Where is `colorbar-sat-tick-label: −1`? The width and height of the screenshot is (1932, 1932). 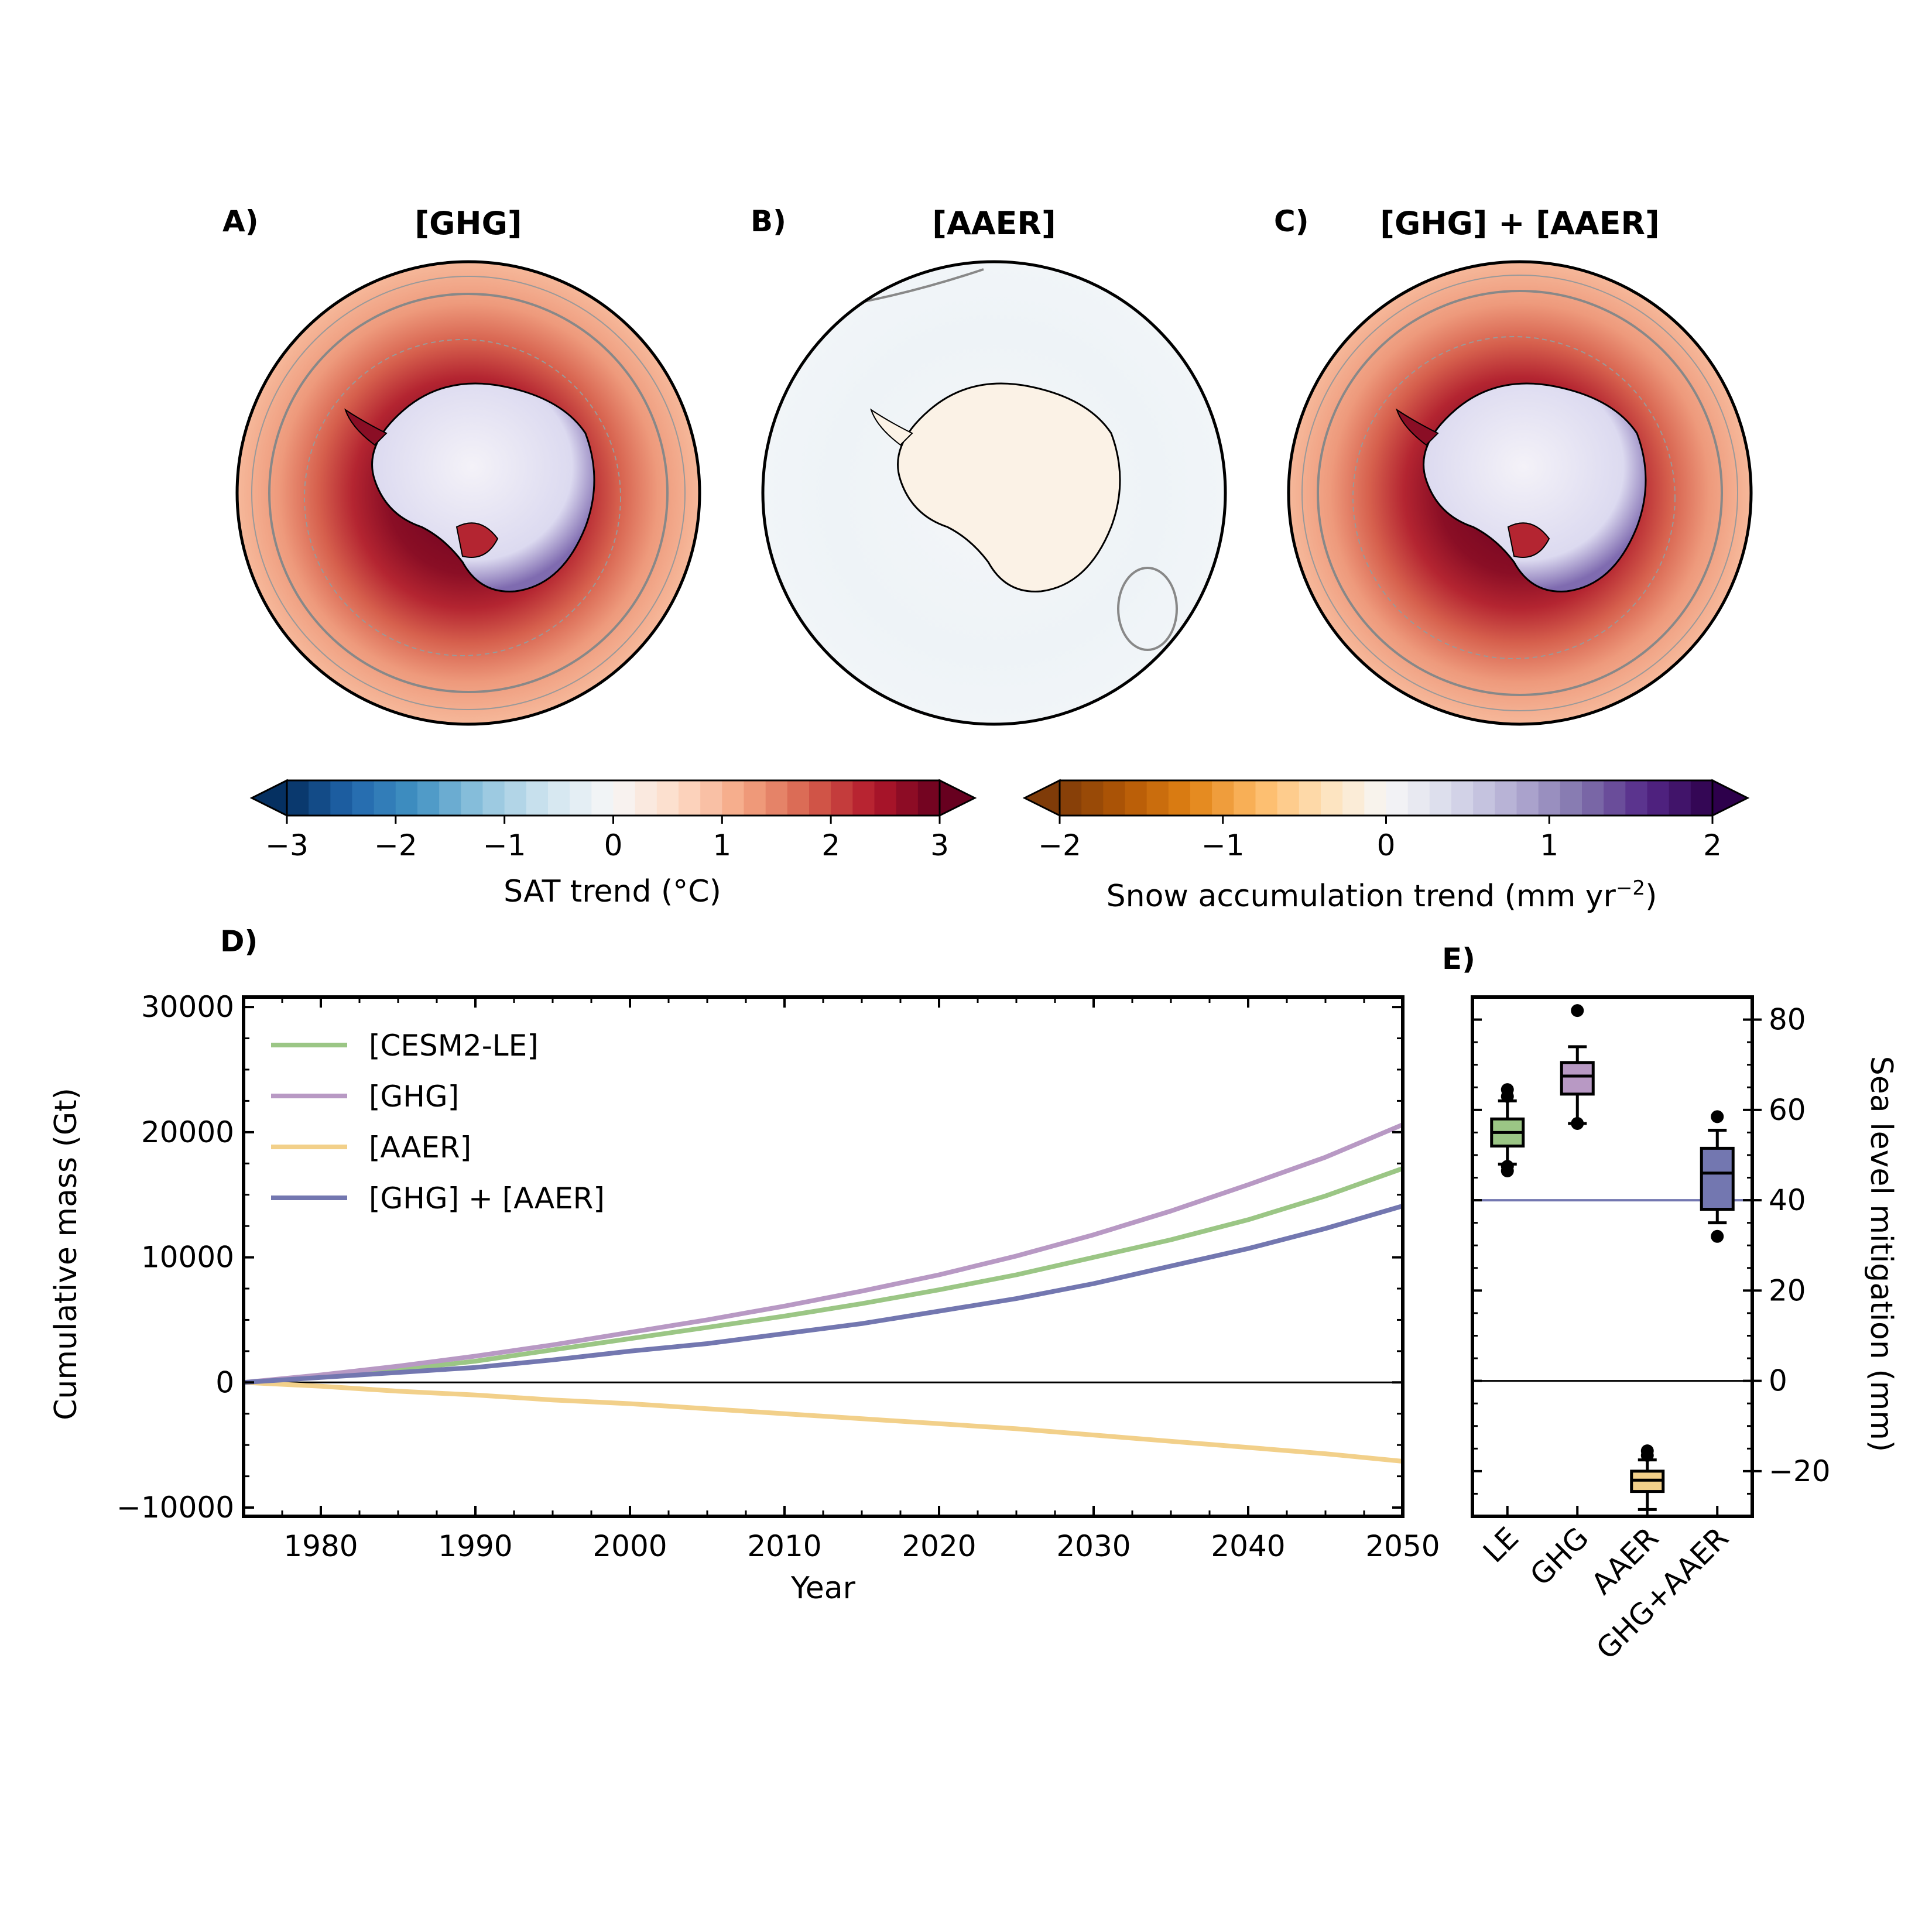
colorbar-sat-tick-label: −1 is located at coordinates (504, 845).